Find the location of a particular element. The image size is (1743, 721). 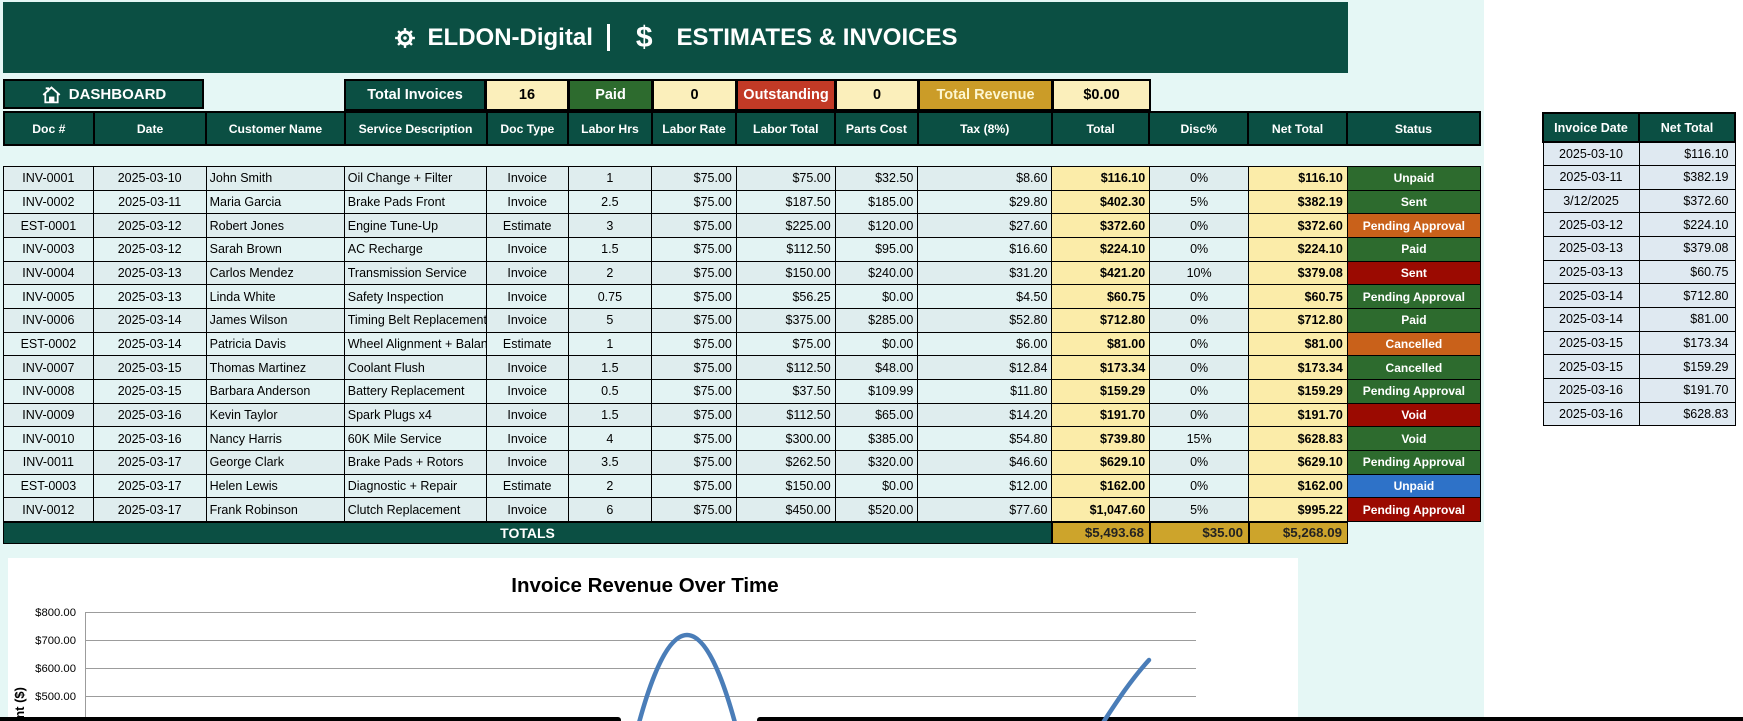

svg-text: Amount ($) is located at coordinates (19, 704).